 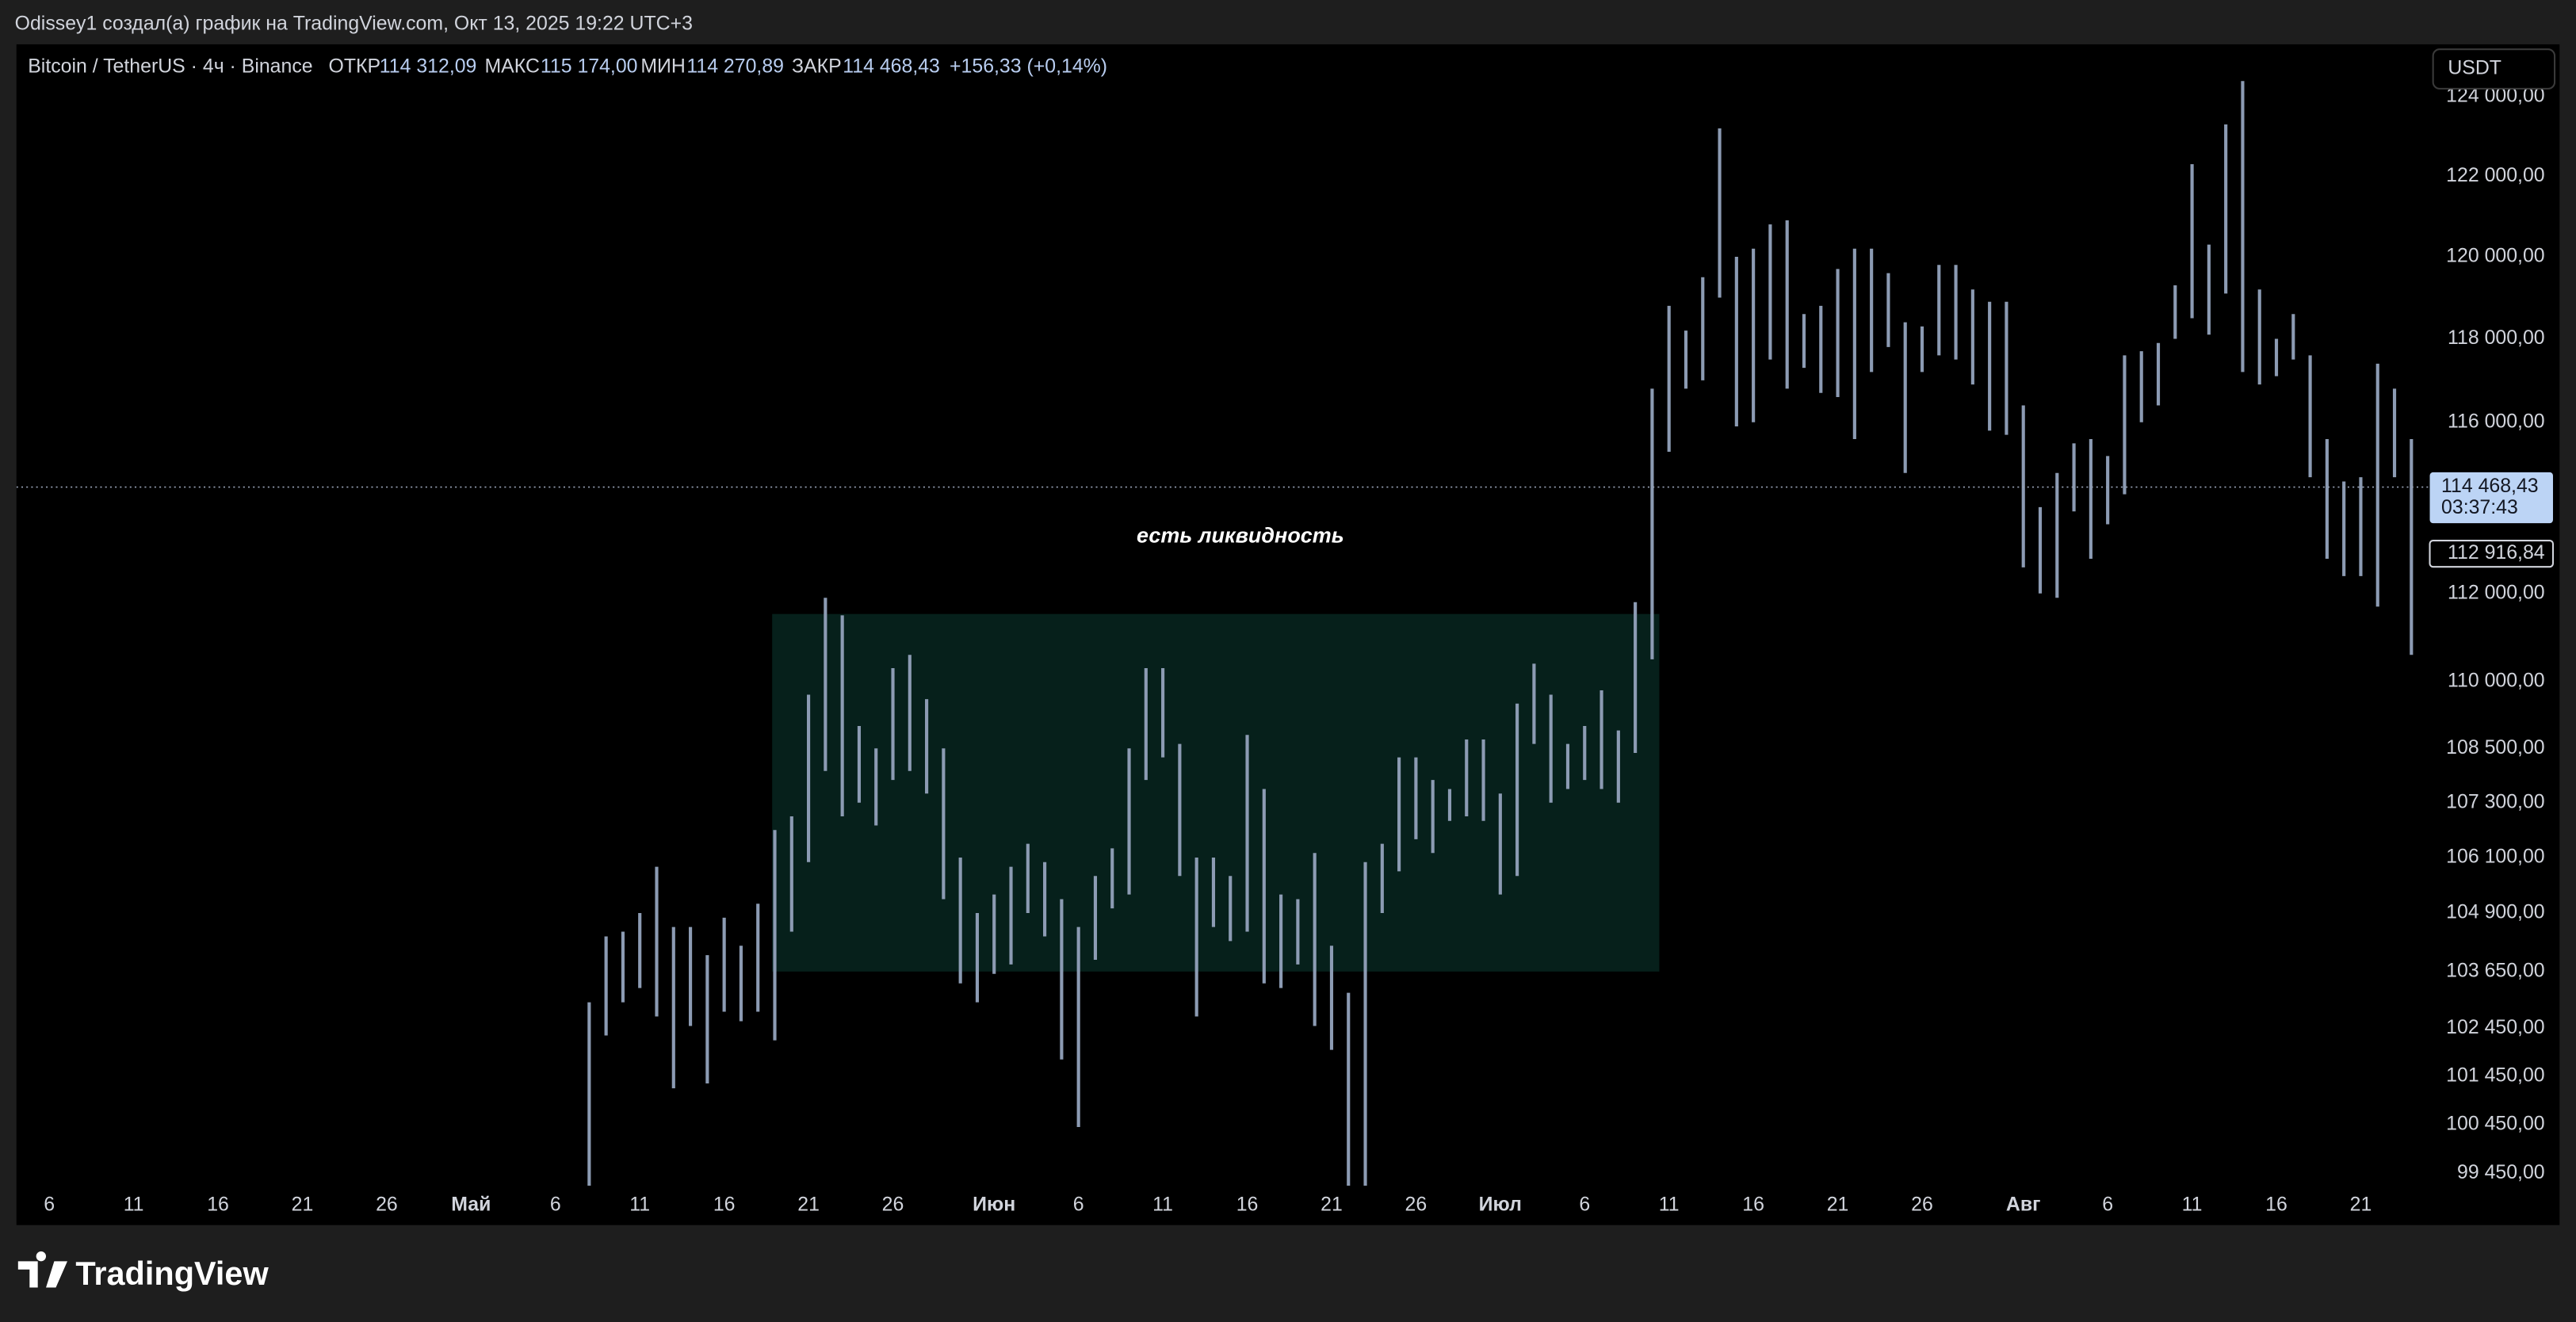 What do you see at coordinates (994, 1204) in the screenshot?
I see `x-tick-label: Июн` at bounding box center [994, 1204].